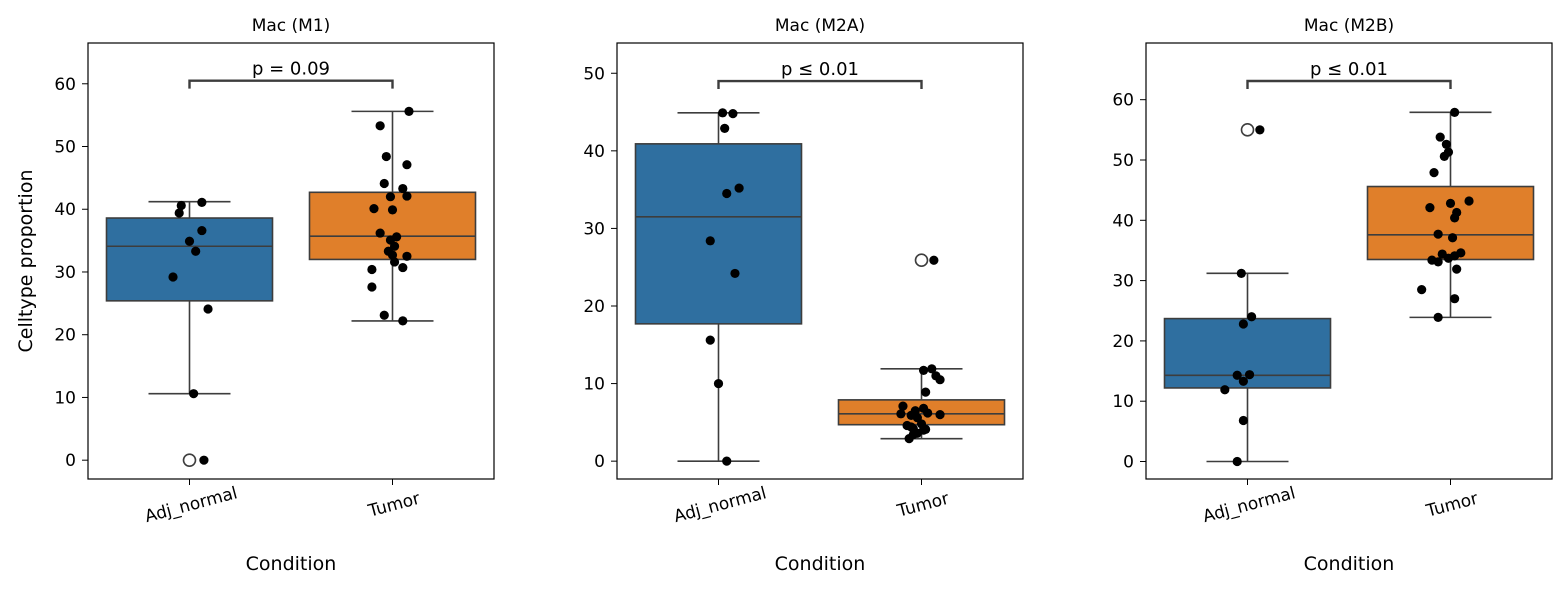  What do you see at coordinates (1349, 26) in the screenshot?
I see `chart-title: Mac (M2B)` at bounding box center [1349, 26].